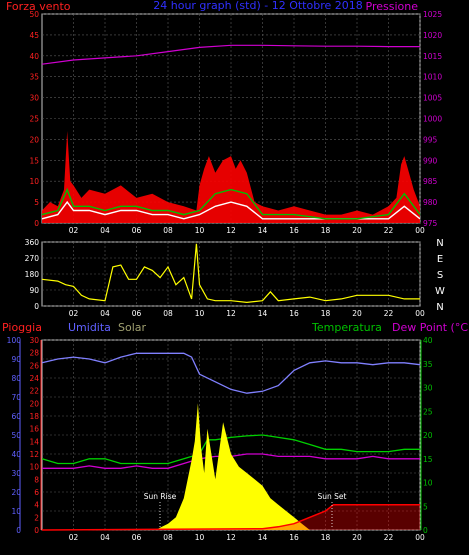  I want to click on temperature-y-tick-label: 20, so click(428, 435).